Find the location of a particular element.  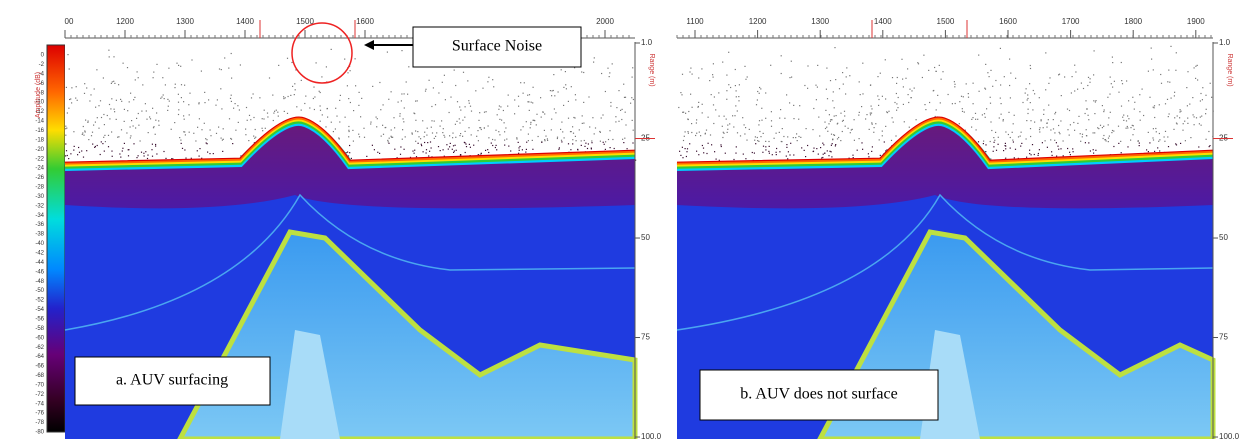

colorbar-label: -6 is located at coordinates (42, 84).